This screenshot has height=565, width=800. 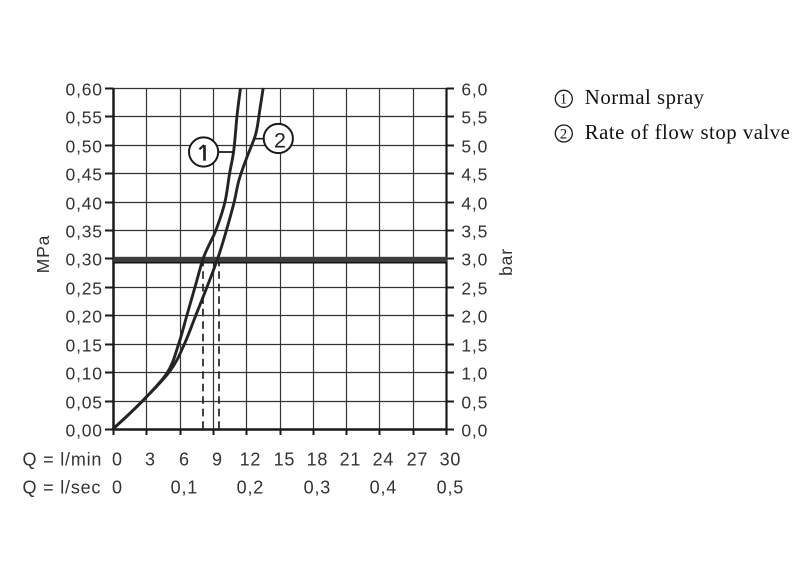 What do you see at coordinates (318, 460) in the screenshot?
I see `svg-text: 18` at bounding box center [318, 460].